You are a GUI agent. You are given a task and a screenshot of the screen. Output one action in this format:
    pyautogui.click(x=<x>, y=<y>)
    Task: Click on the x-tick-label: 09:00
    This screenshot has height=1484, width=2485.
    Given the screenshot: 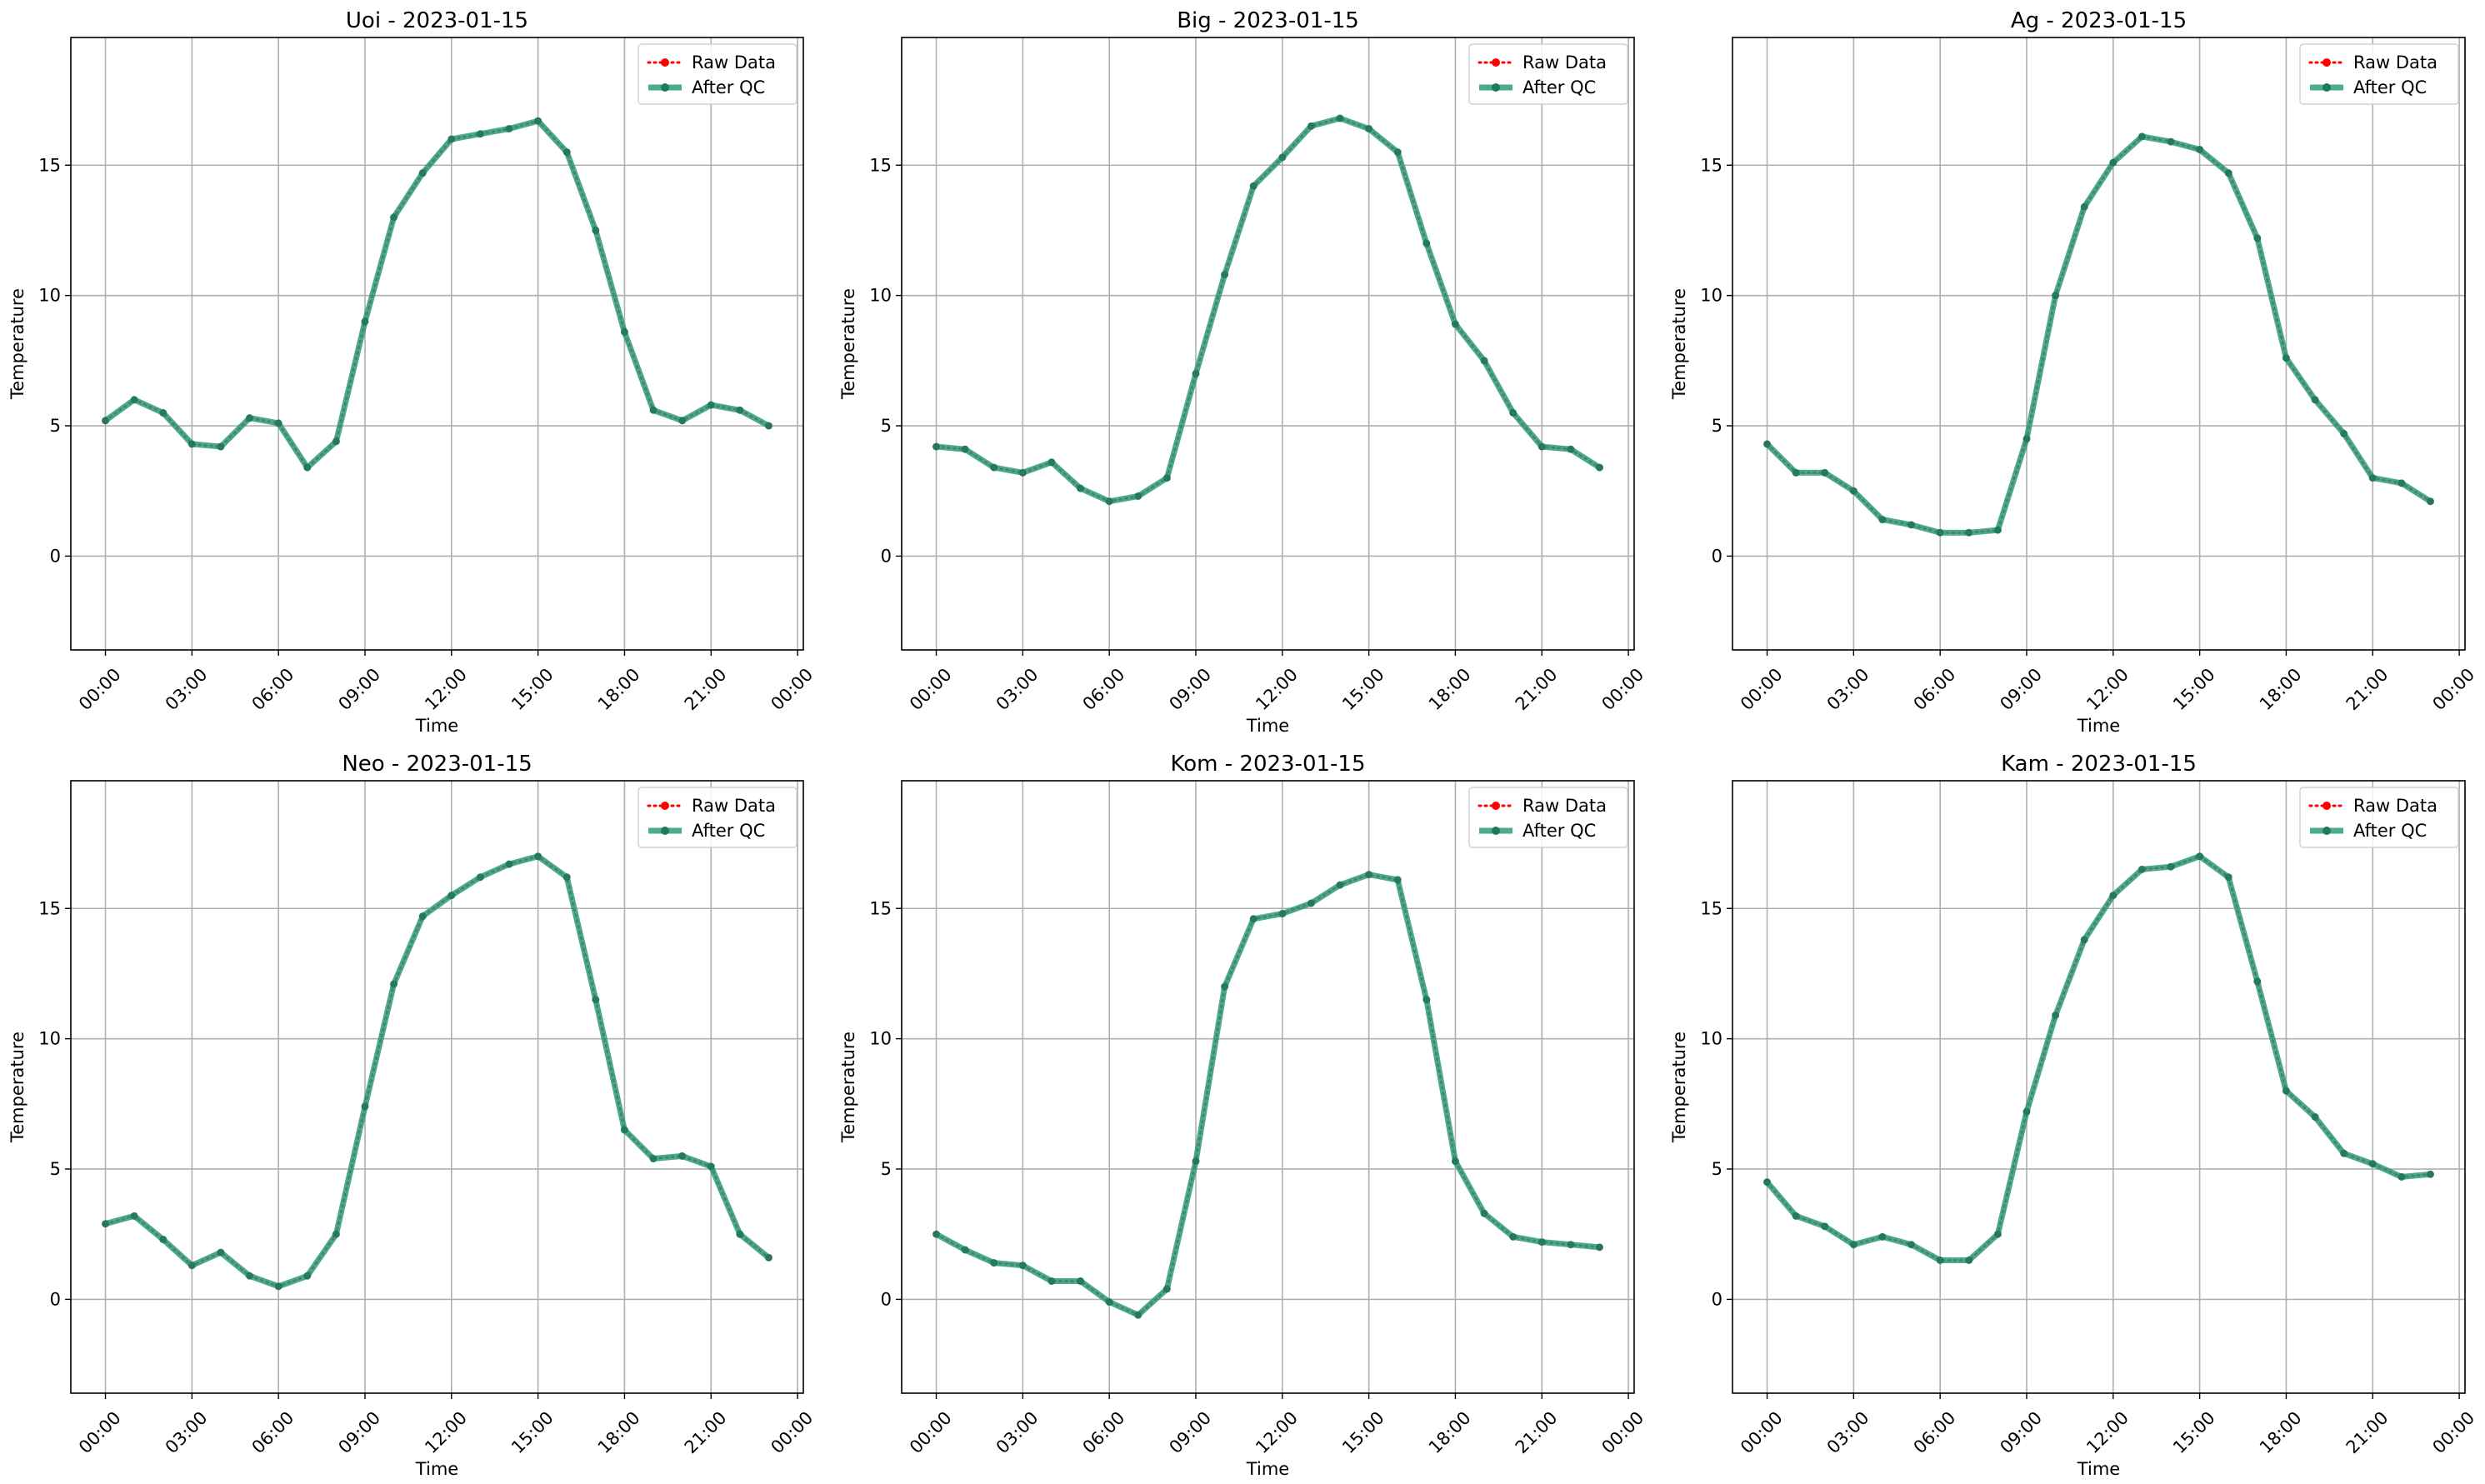 What is the action you would take?
    pyautogui.click(x=1190, y=689)
    